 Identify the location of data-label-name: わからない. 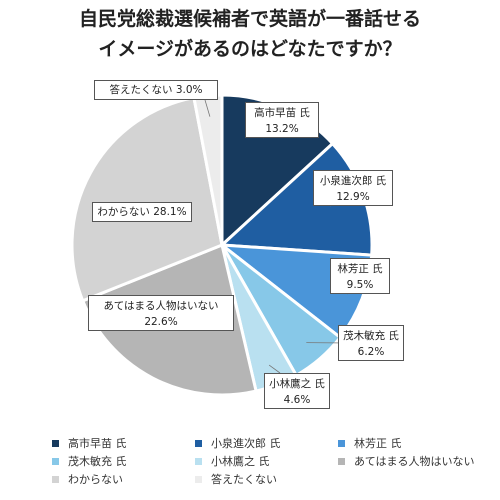
(123, 212).